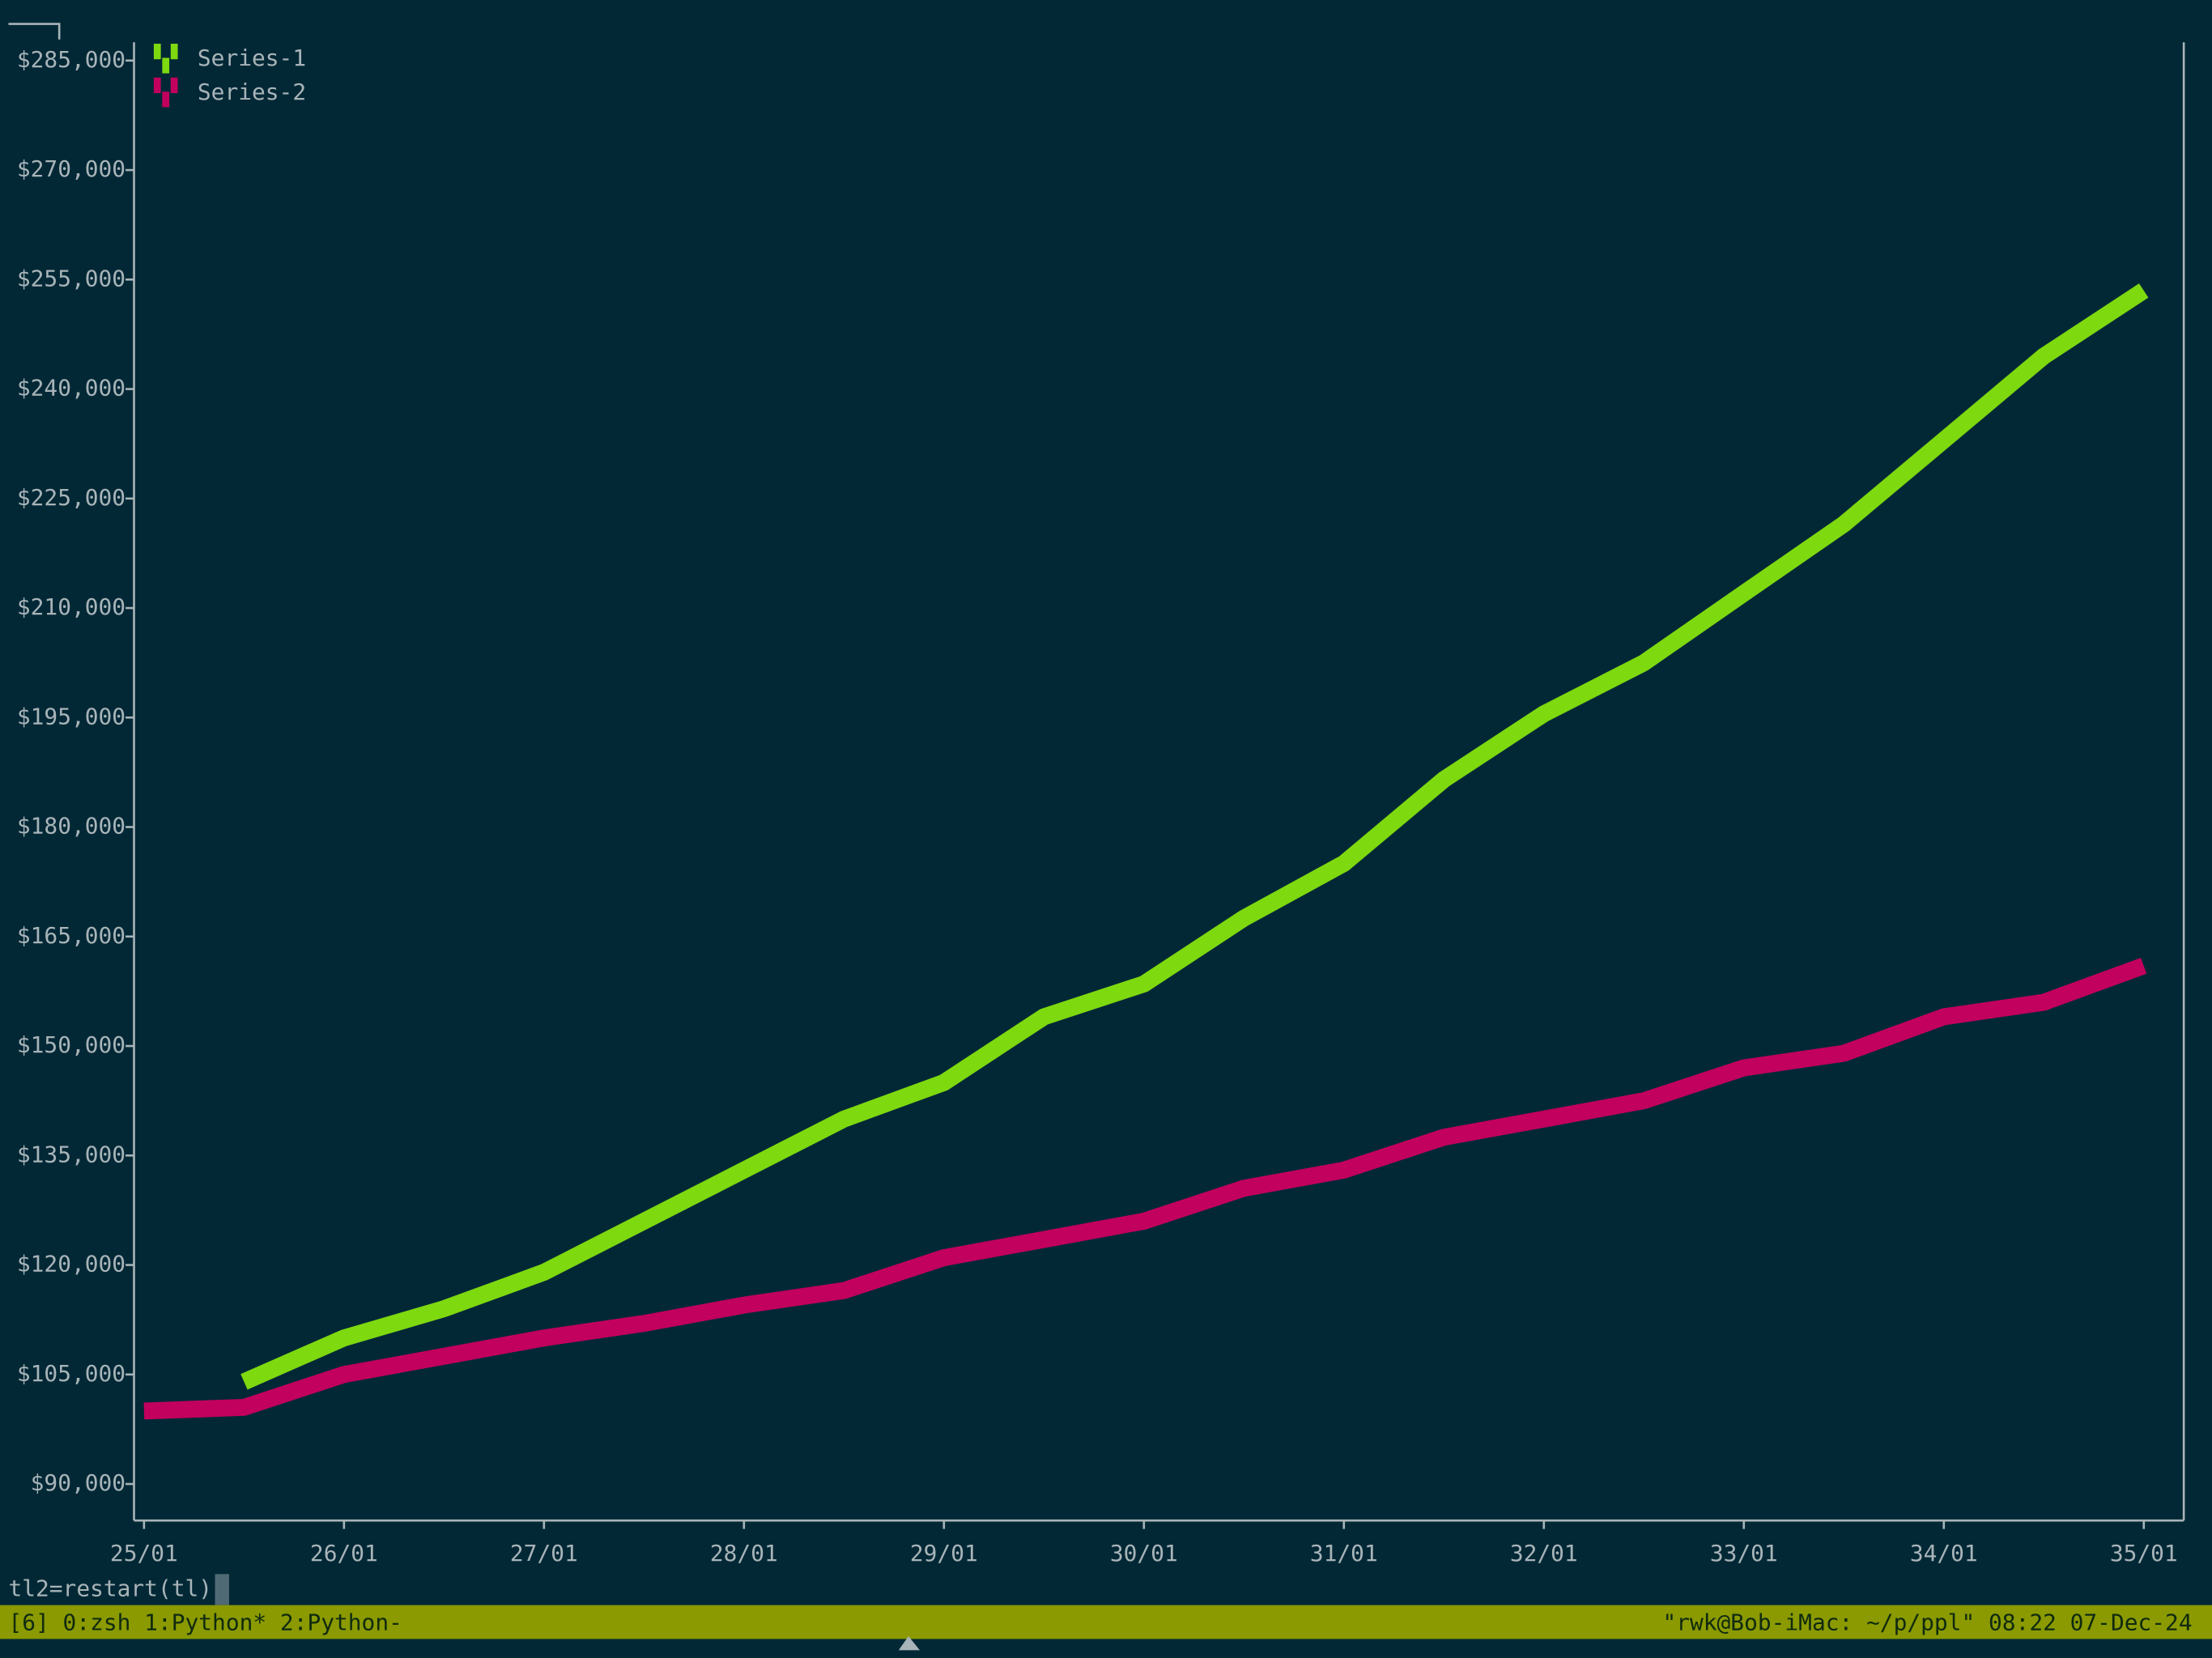  I want to click on pane-corner, so click(34, 31).